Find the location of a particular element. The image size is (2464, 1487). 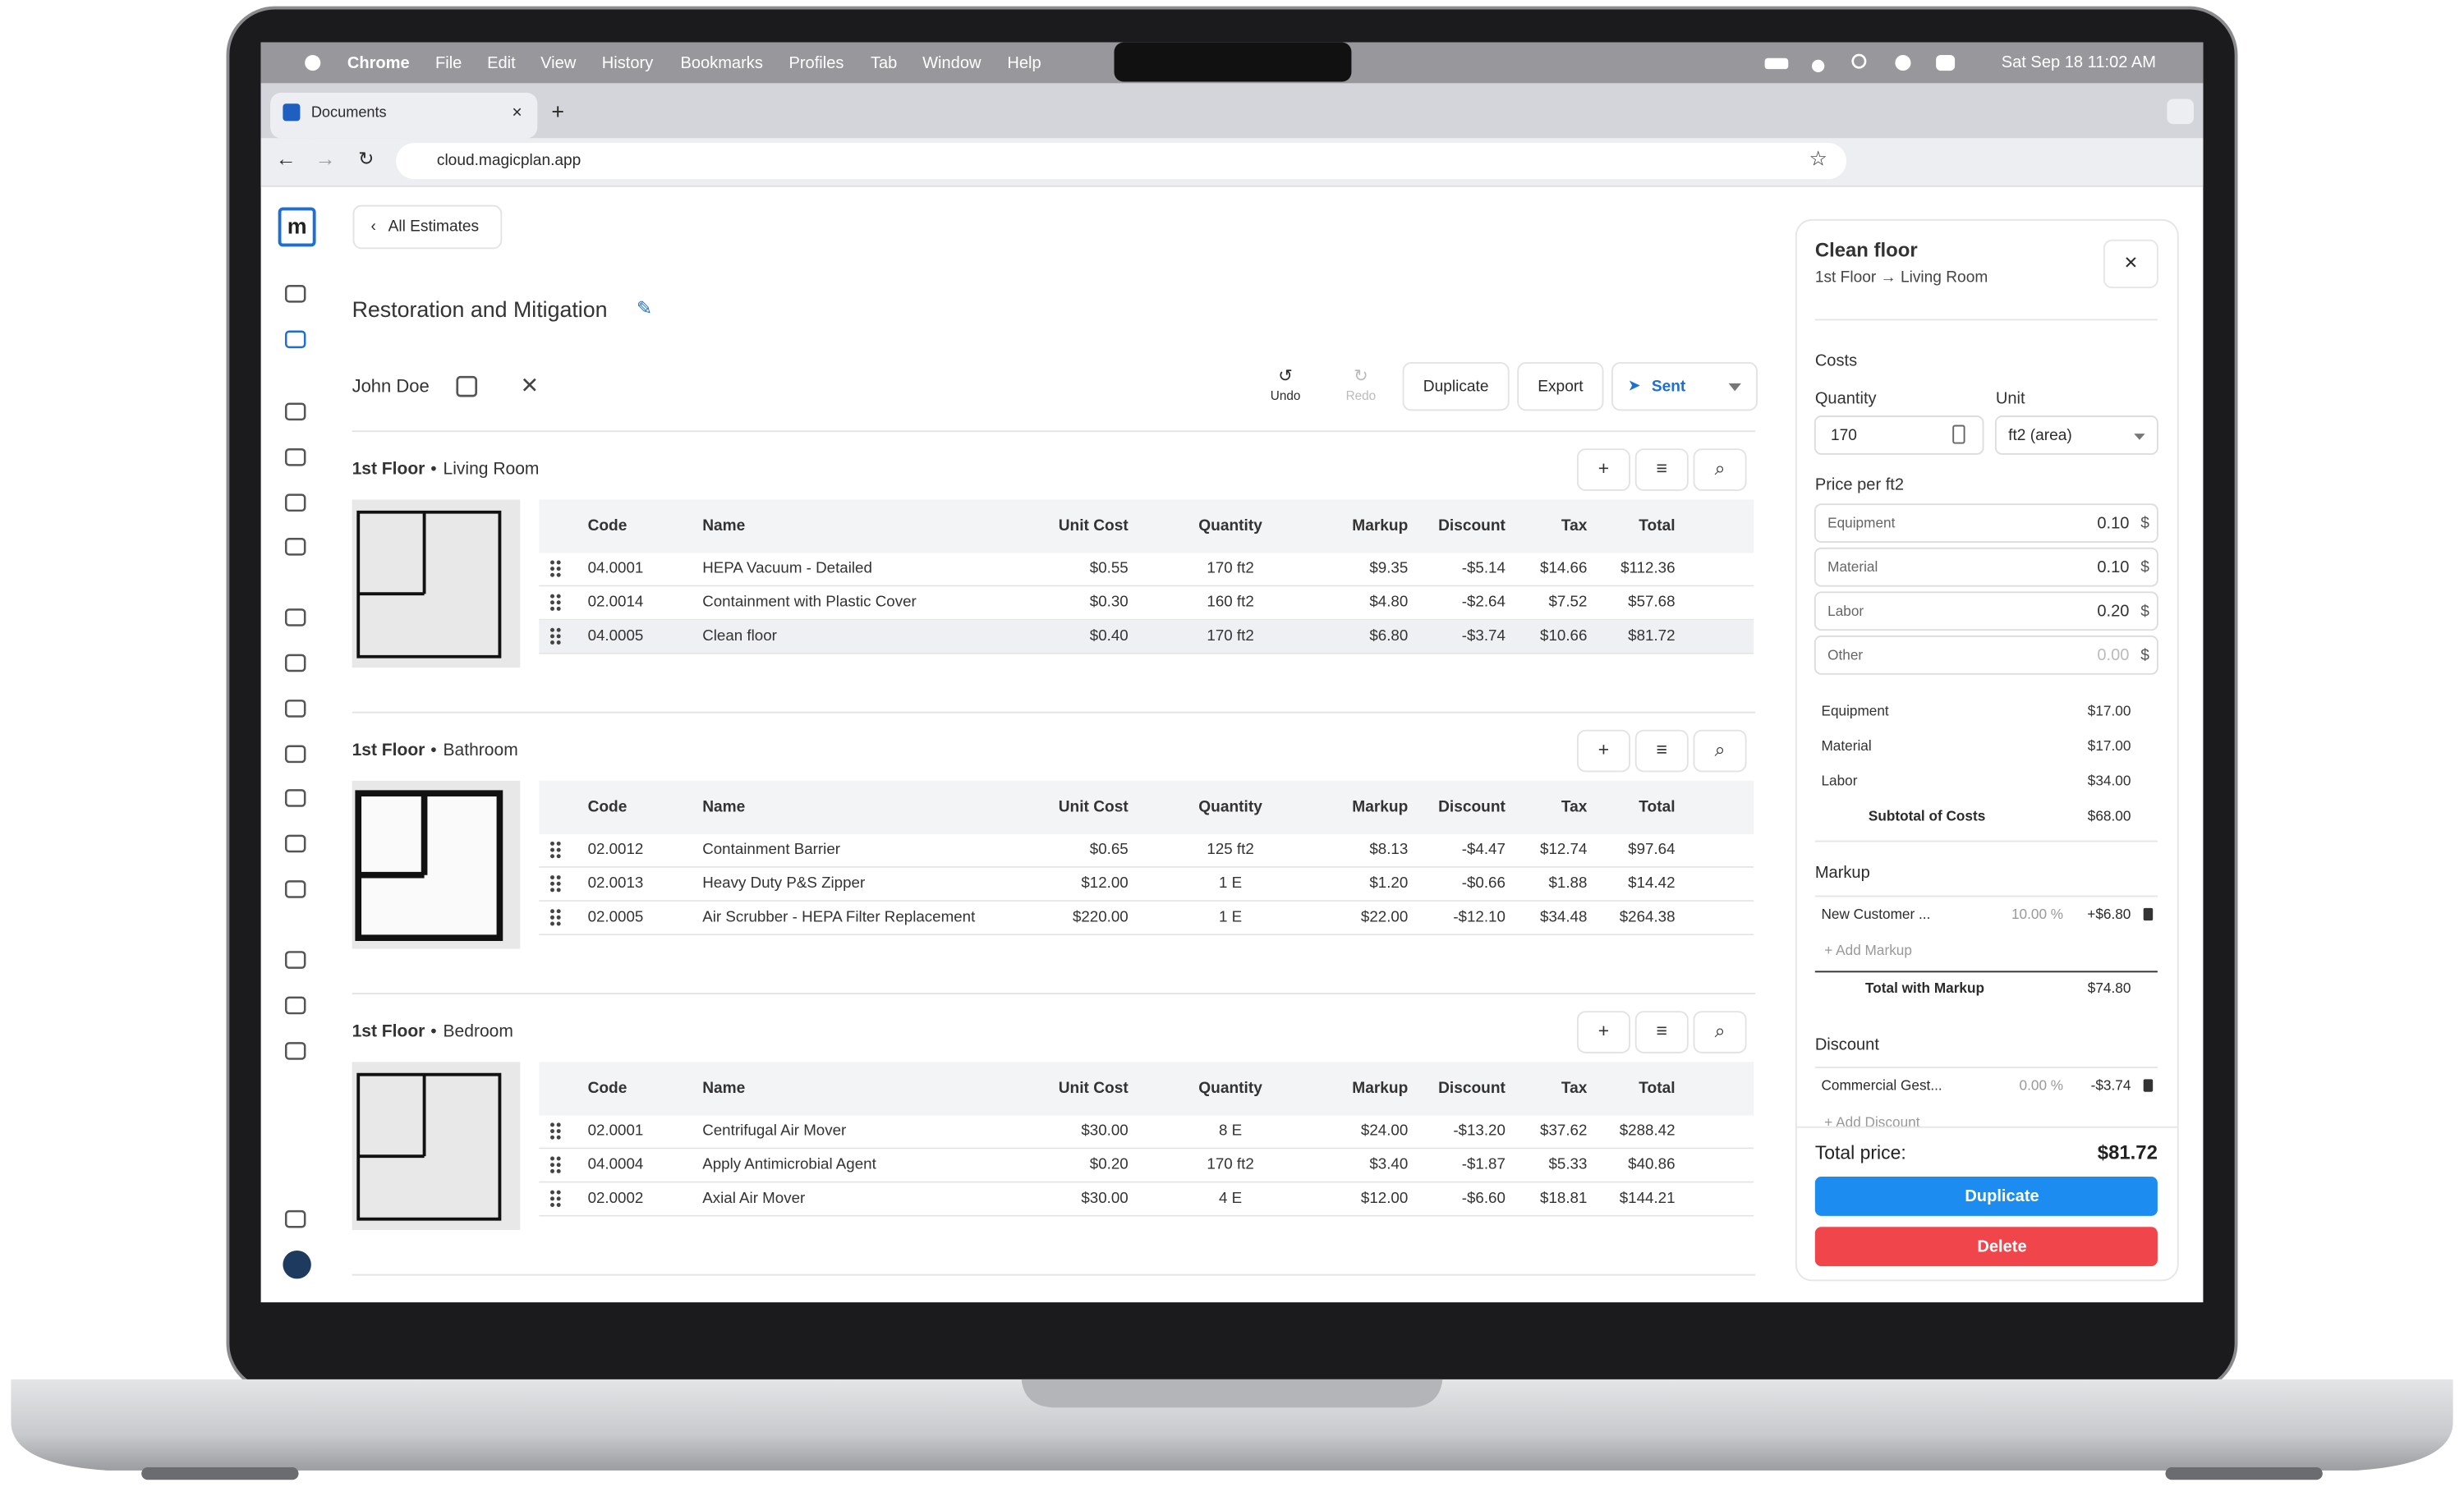

edit-client is located at coordinates (467, 386).